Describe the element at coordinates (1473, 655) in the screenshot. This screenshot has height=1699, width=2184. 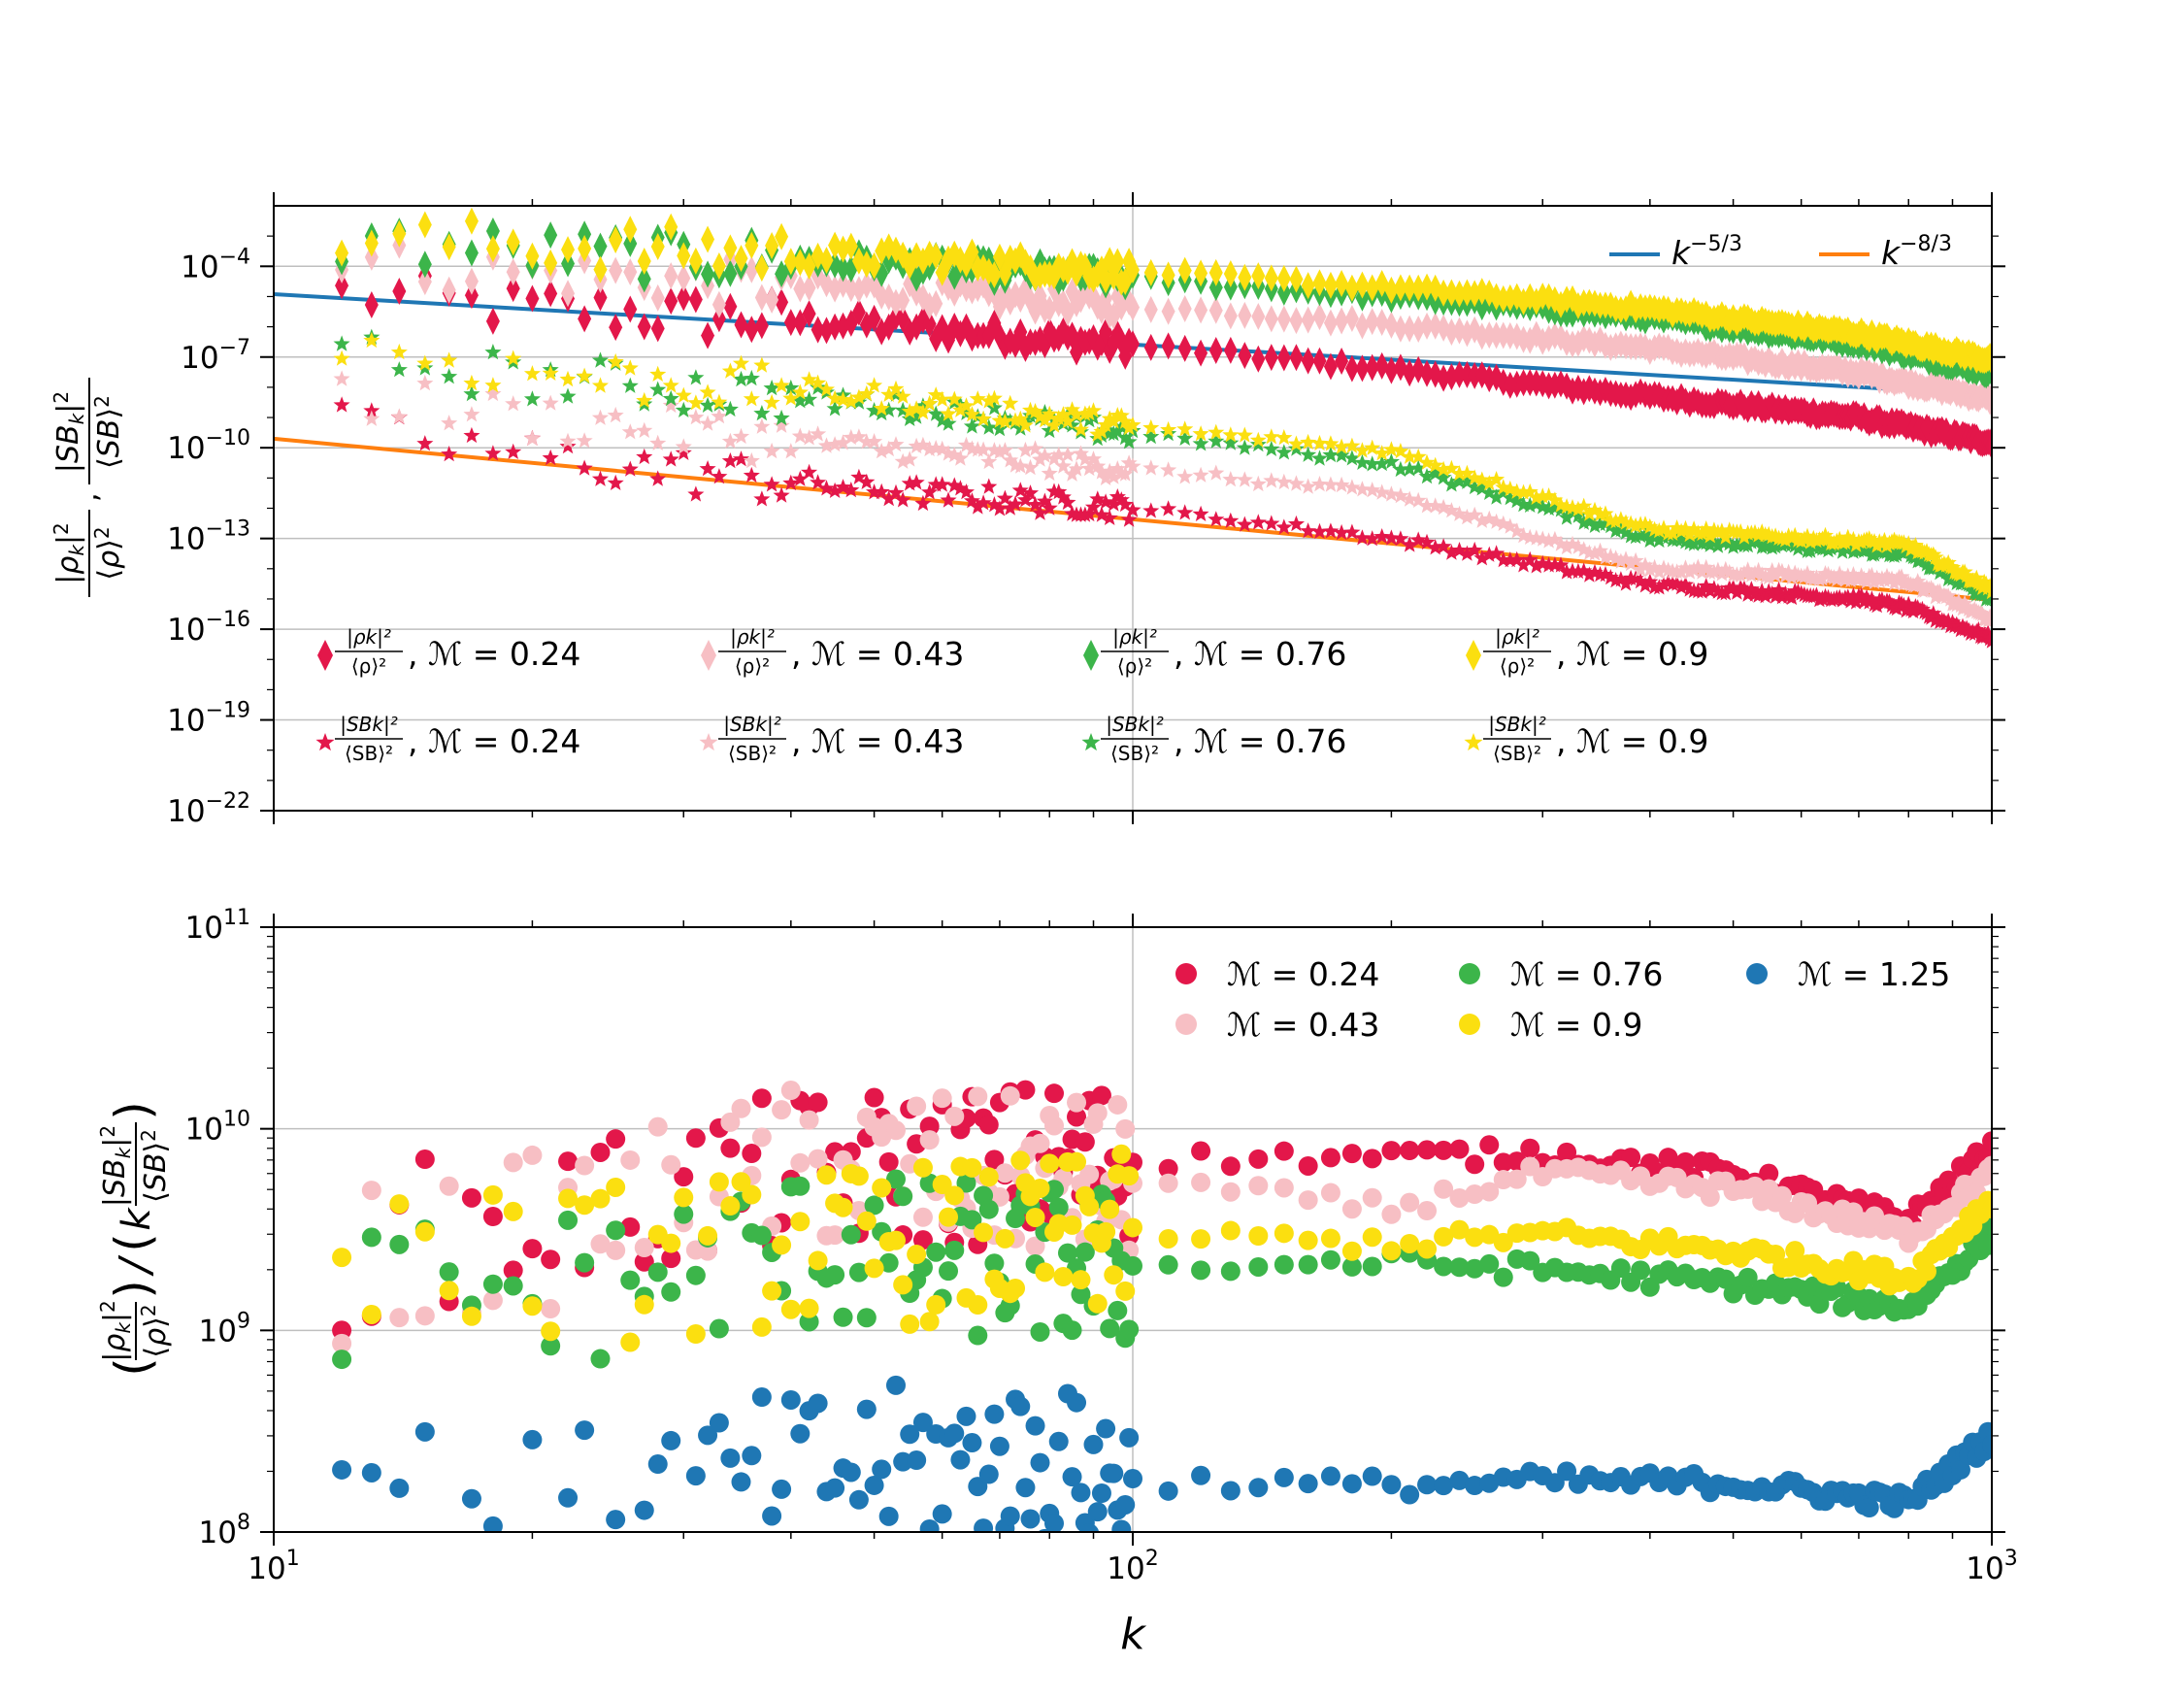
I see `legend-diamond-marker` at that location.